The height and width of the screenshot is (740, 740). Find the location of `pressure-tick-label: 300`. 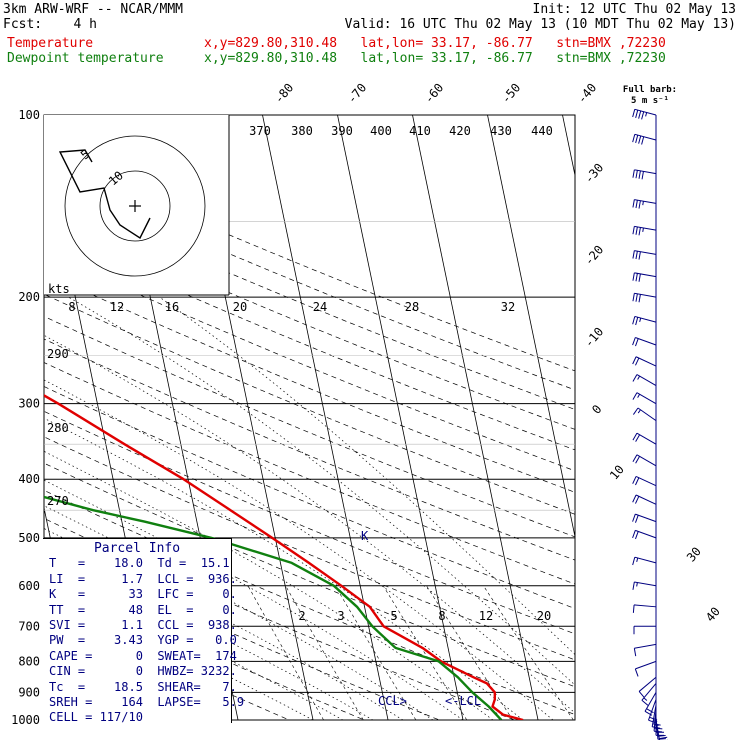

pressure-tick-label: 300 is located at coordinates (29, 404).